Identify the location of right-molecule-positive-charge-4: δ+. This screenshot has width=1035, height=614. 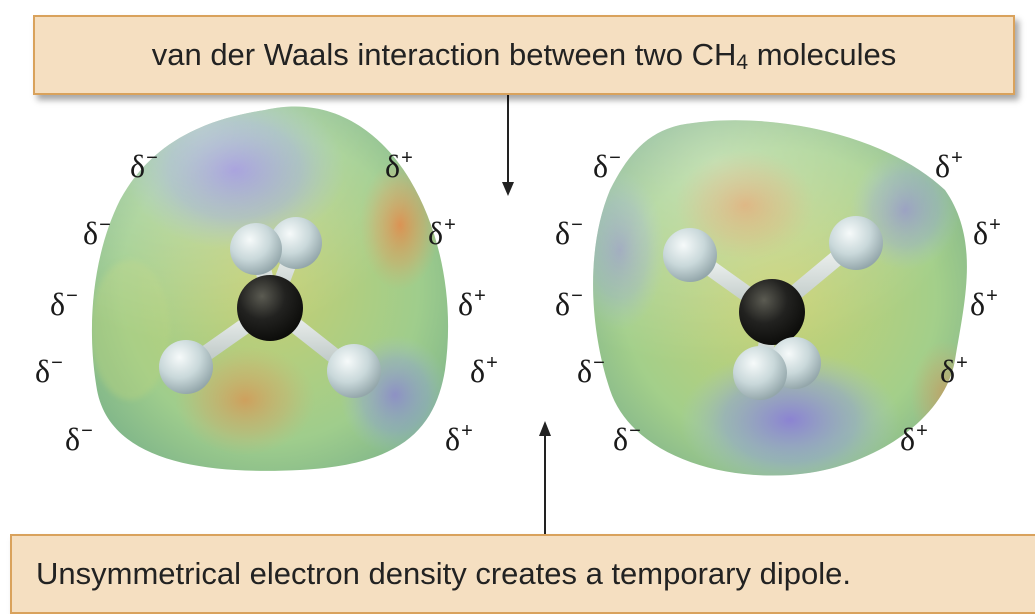
(954, 370).